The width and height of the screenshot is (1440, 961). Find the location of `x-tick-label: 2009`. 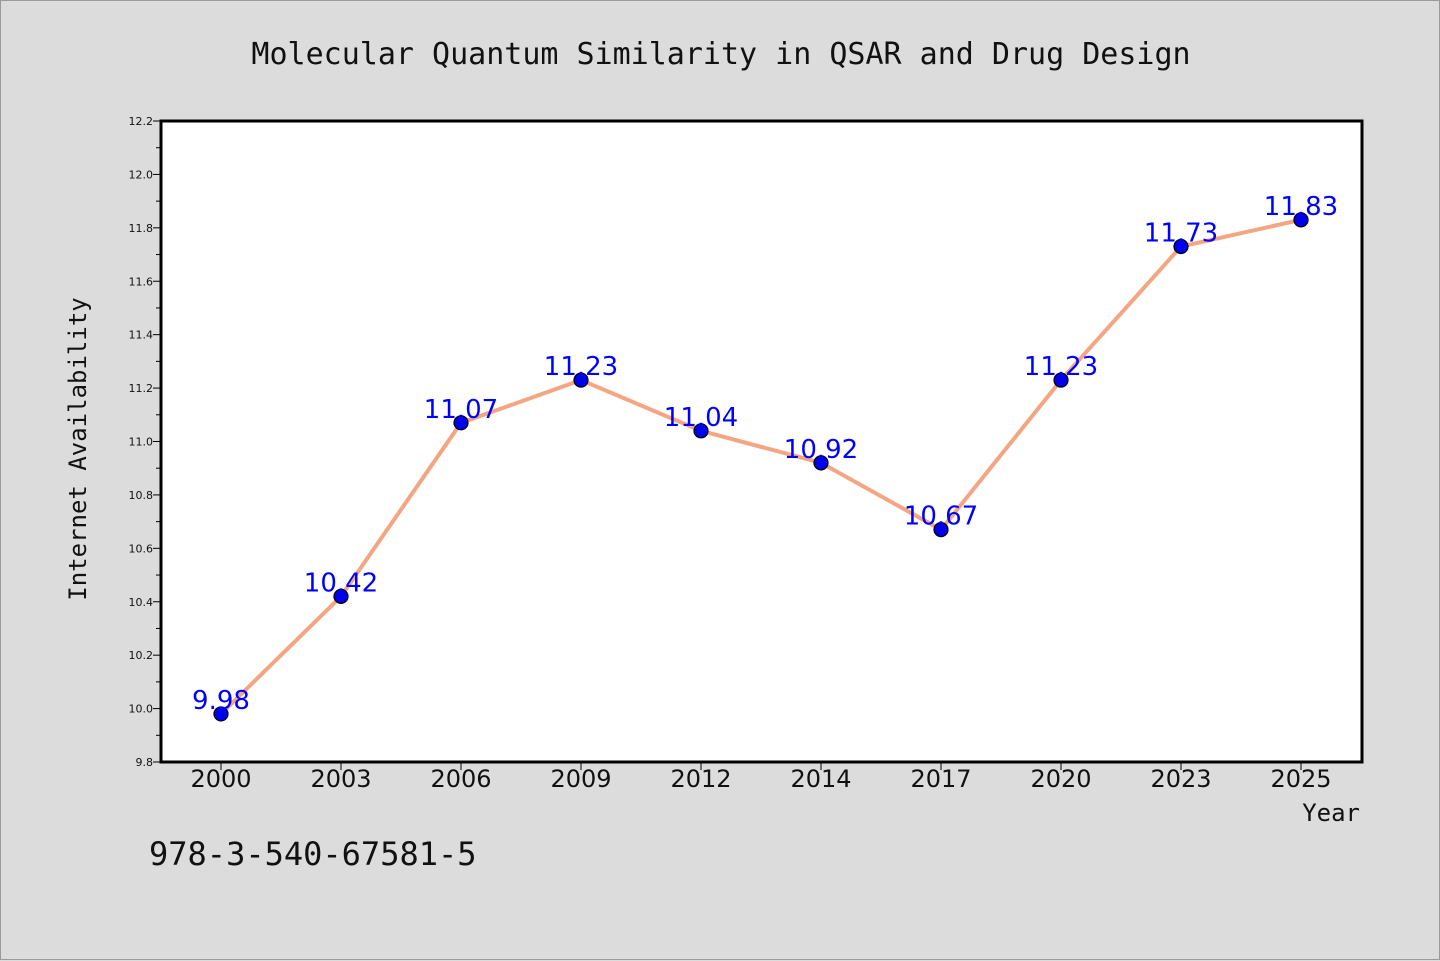

x-tick-label: 2009 is located at coordinates (580, 779).